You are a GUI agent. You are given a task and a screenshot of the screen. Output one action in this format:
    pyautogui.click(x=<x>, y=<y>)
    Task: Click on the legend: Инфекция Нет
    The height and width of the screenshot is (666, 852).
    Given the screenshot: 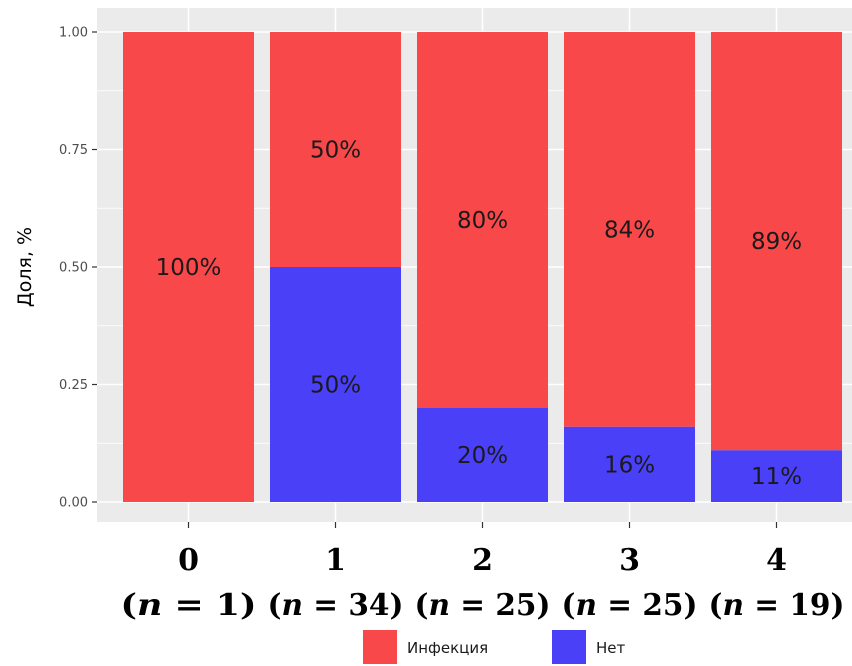 What is the action you would take?
    pyautogui.click(x=494, y=647)
    